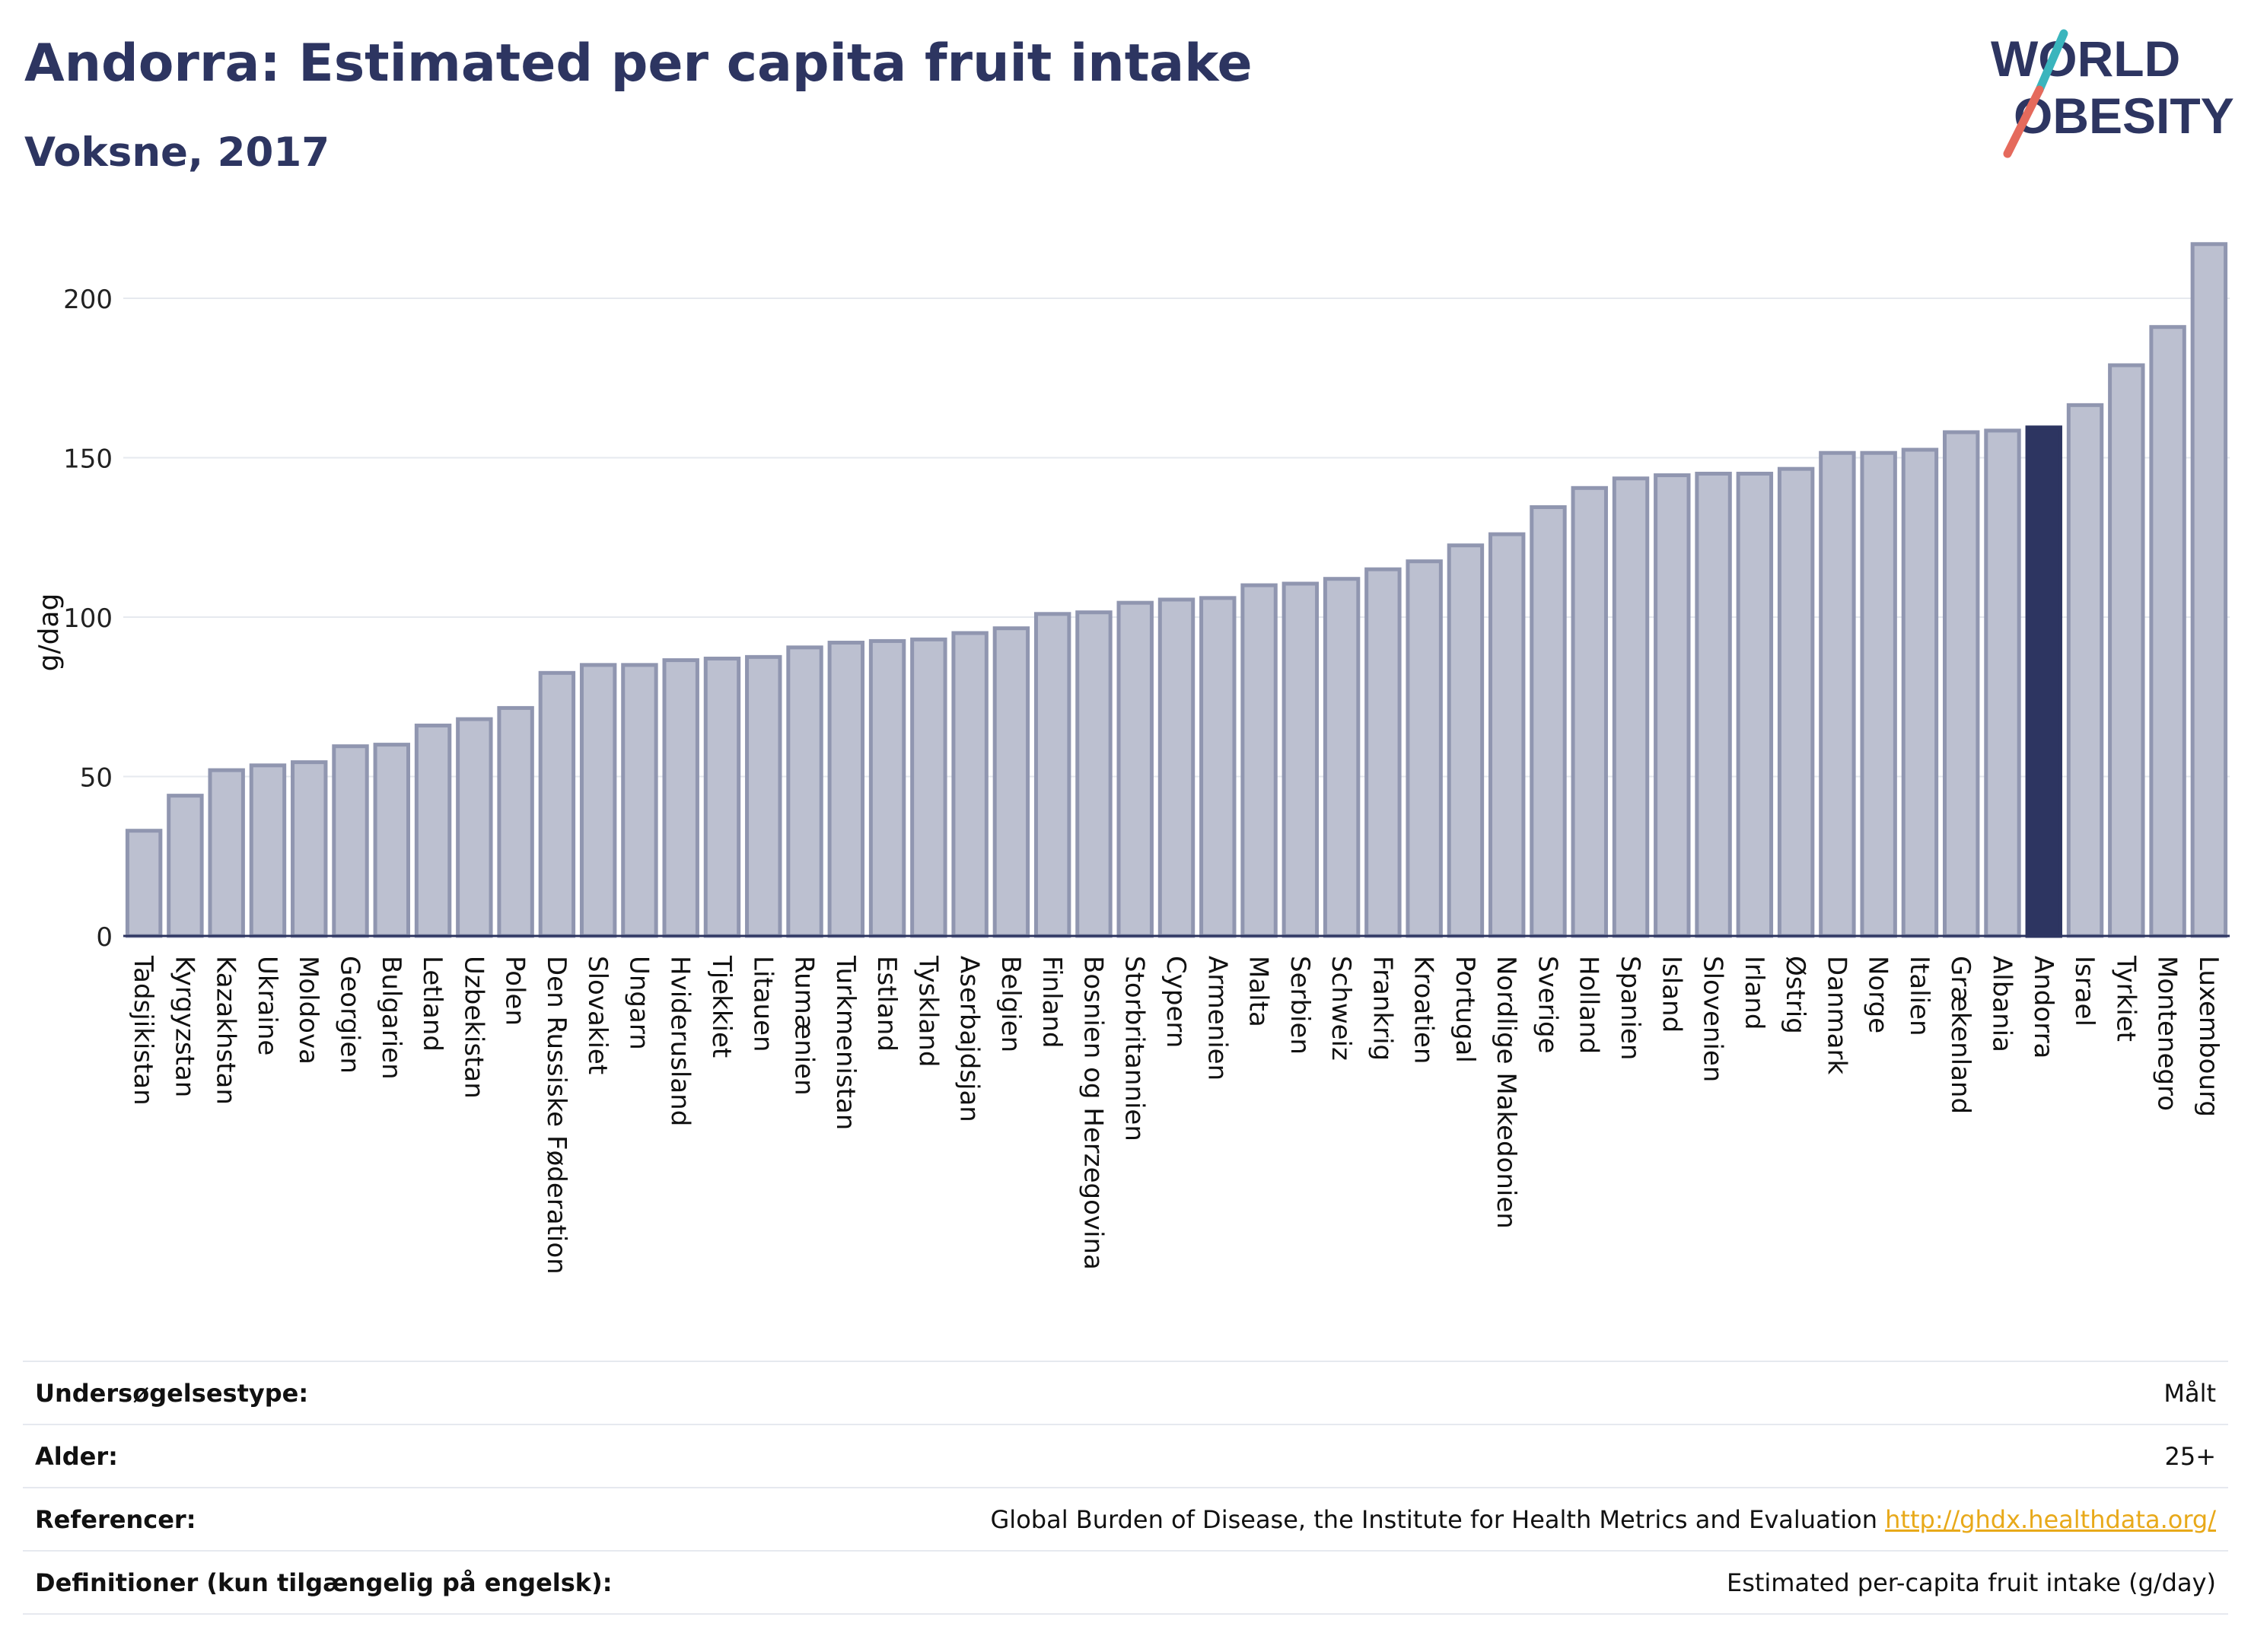  I want to click on x-tick-label: Danmark, so click(1836, 1015).